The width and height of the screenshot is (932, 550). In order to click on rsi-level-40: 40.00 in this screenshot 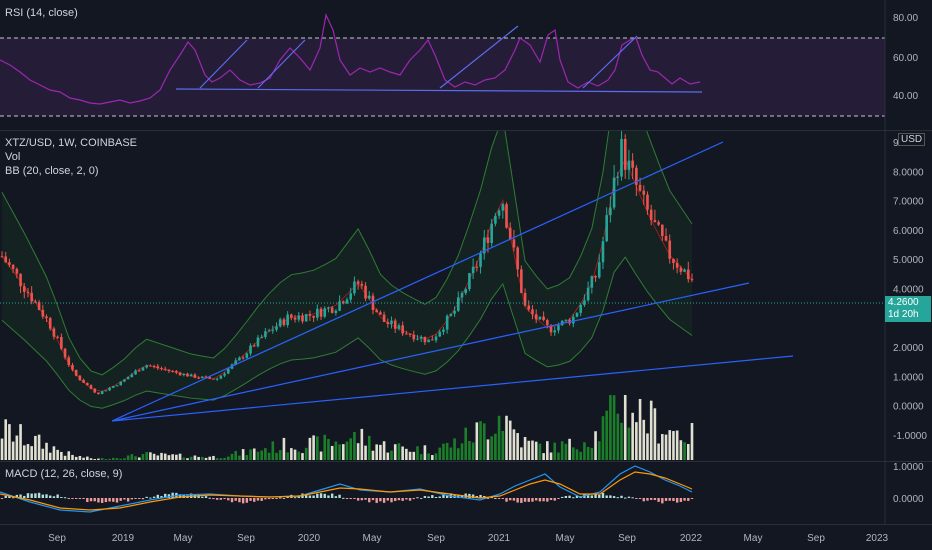, I will do `click(905, 96)`.